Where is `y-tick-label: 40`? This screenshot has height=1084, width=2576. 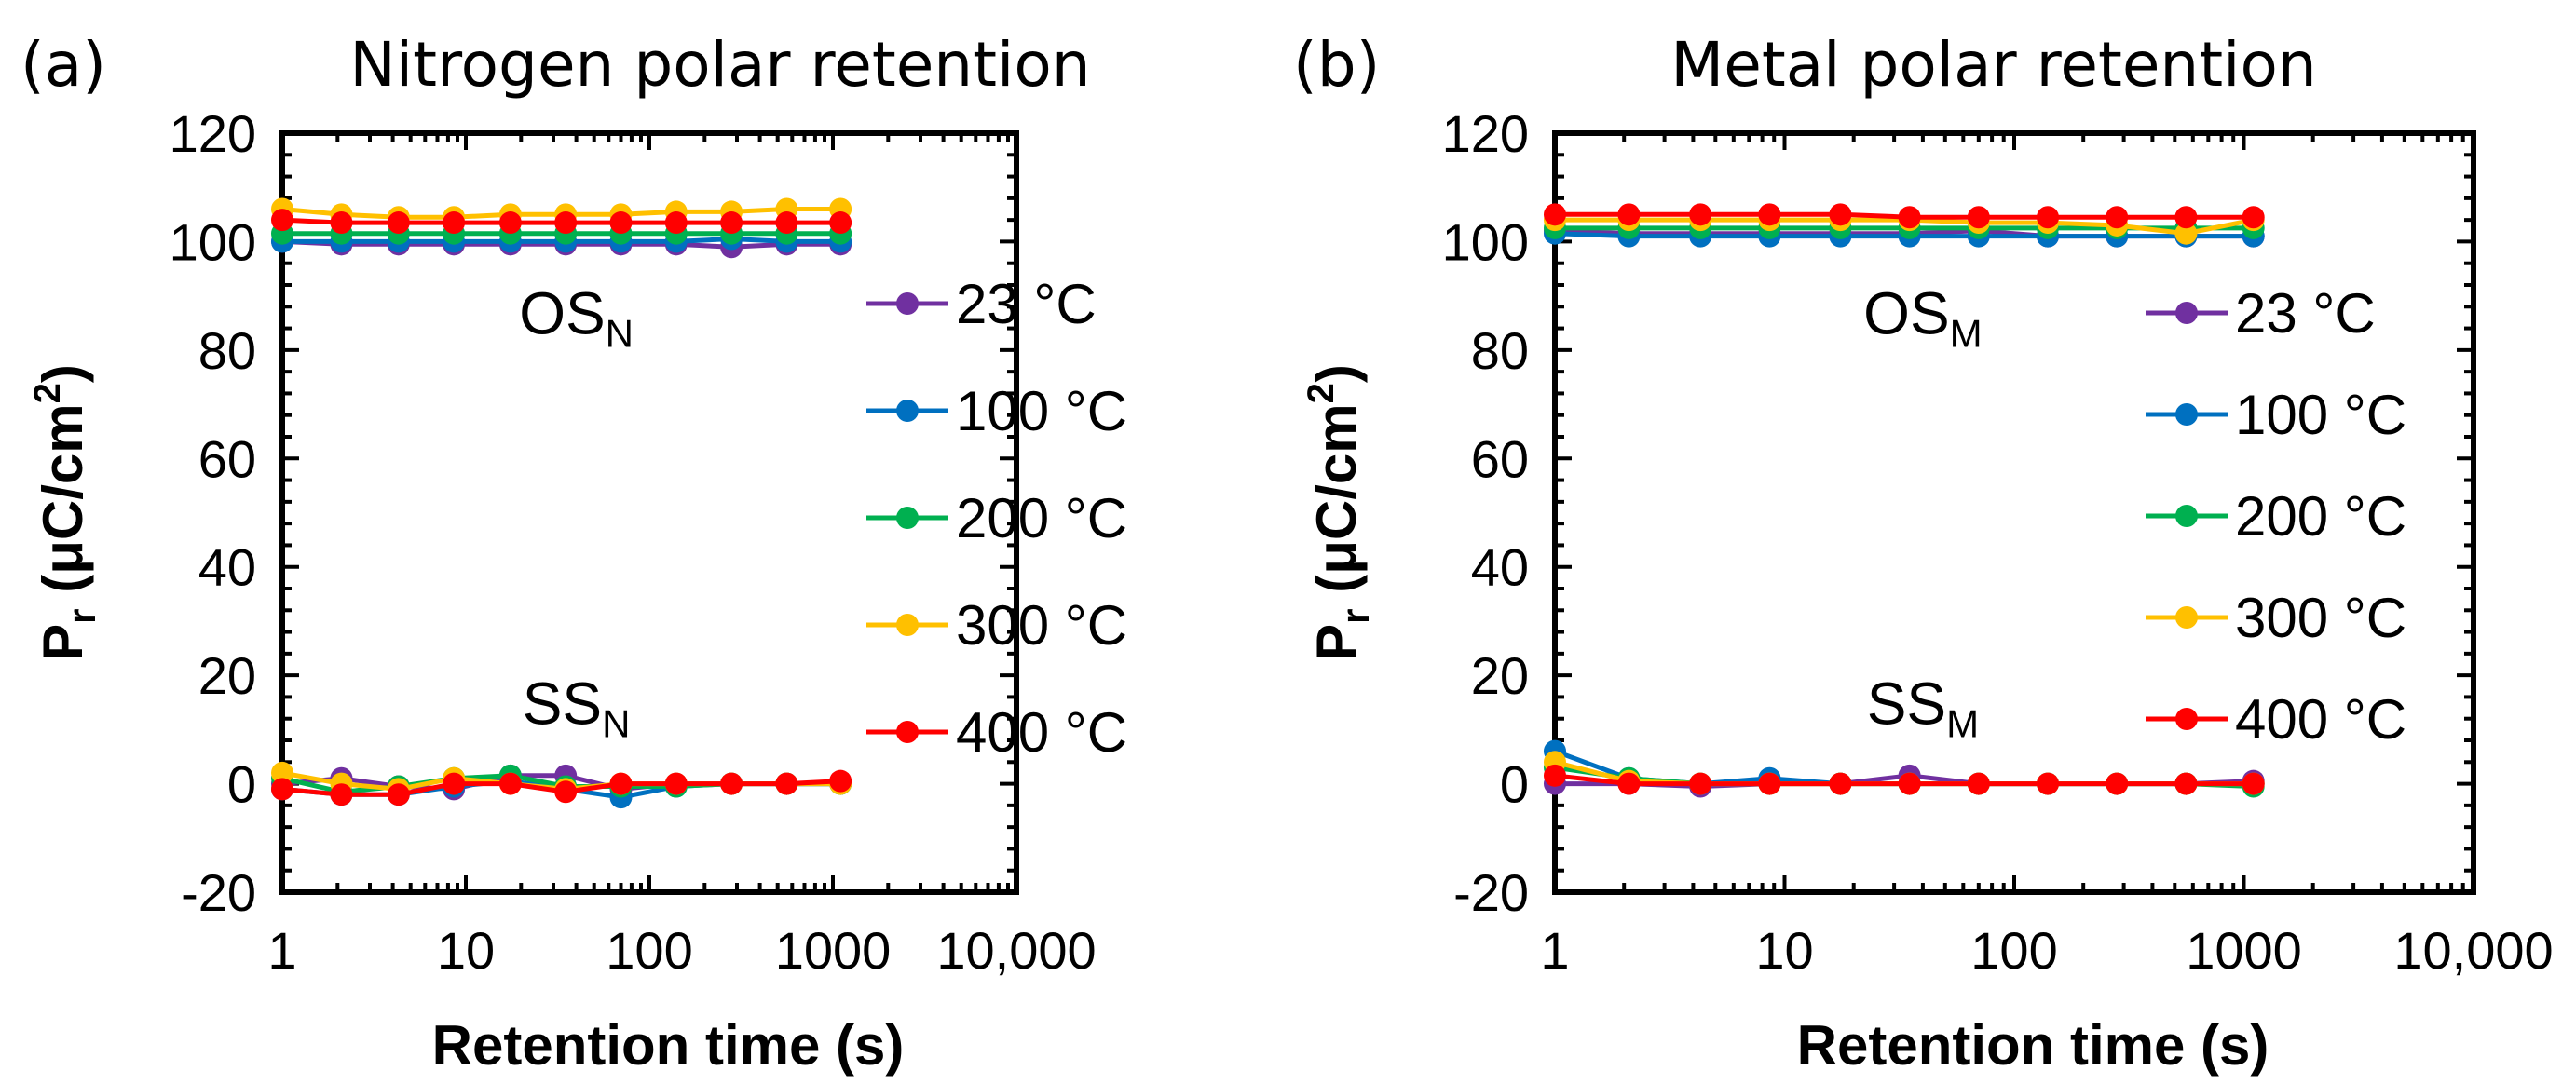 y-tick-label: 40 is located at coordinates (1500, 568).